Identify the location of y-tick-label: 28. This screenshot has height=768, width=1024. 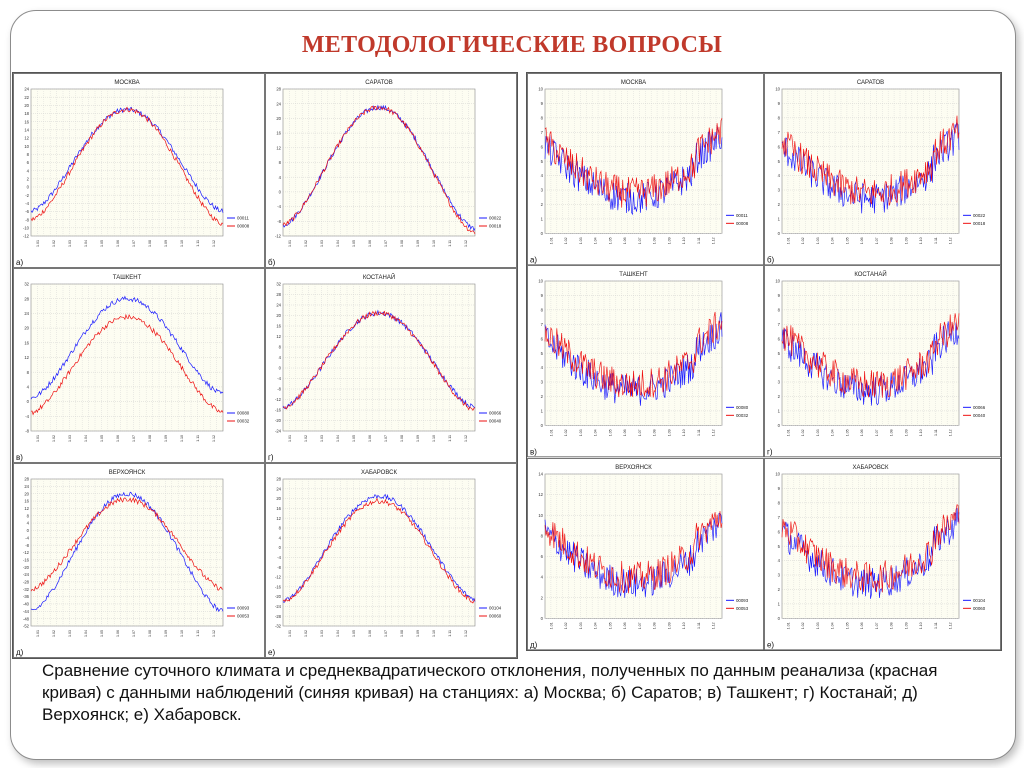
(278, 294).